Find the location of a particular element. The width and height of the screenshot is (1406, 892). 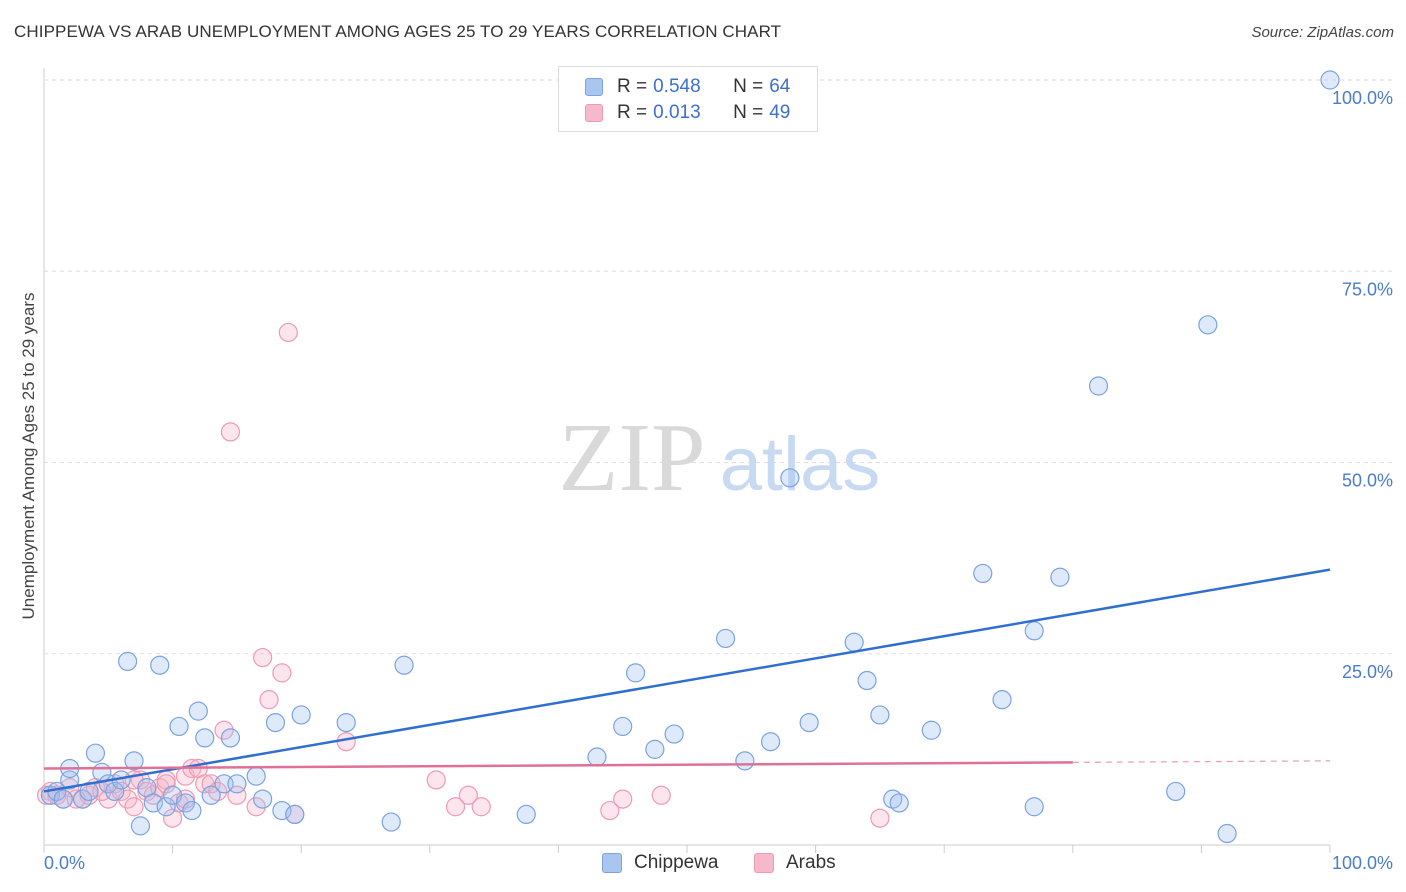

legend-row-arabs: R = 0.013 N = 49 is located at coordinates (687, 113).